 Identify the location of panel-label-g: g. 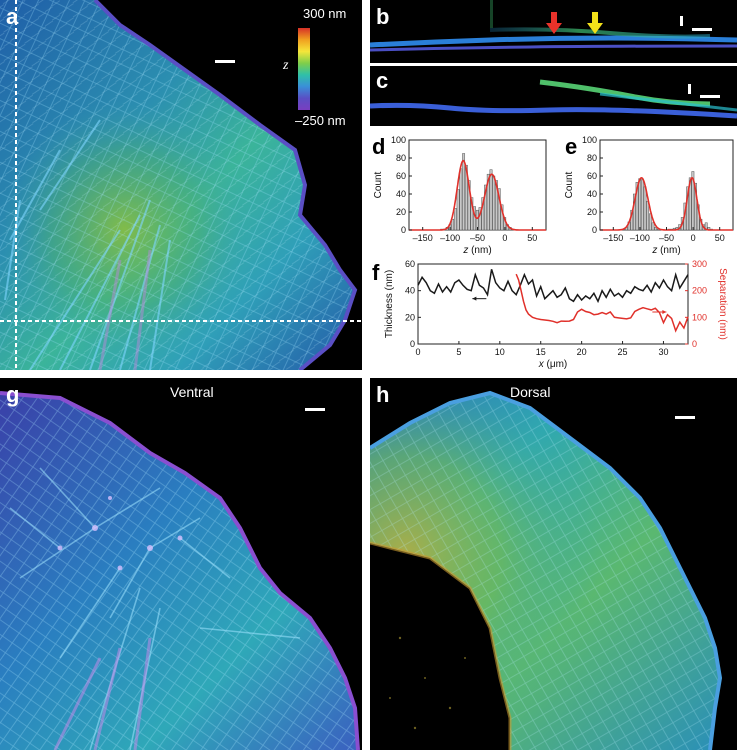
(13, 394).